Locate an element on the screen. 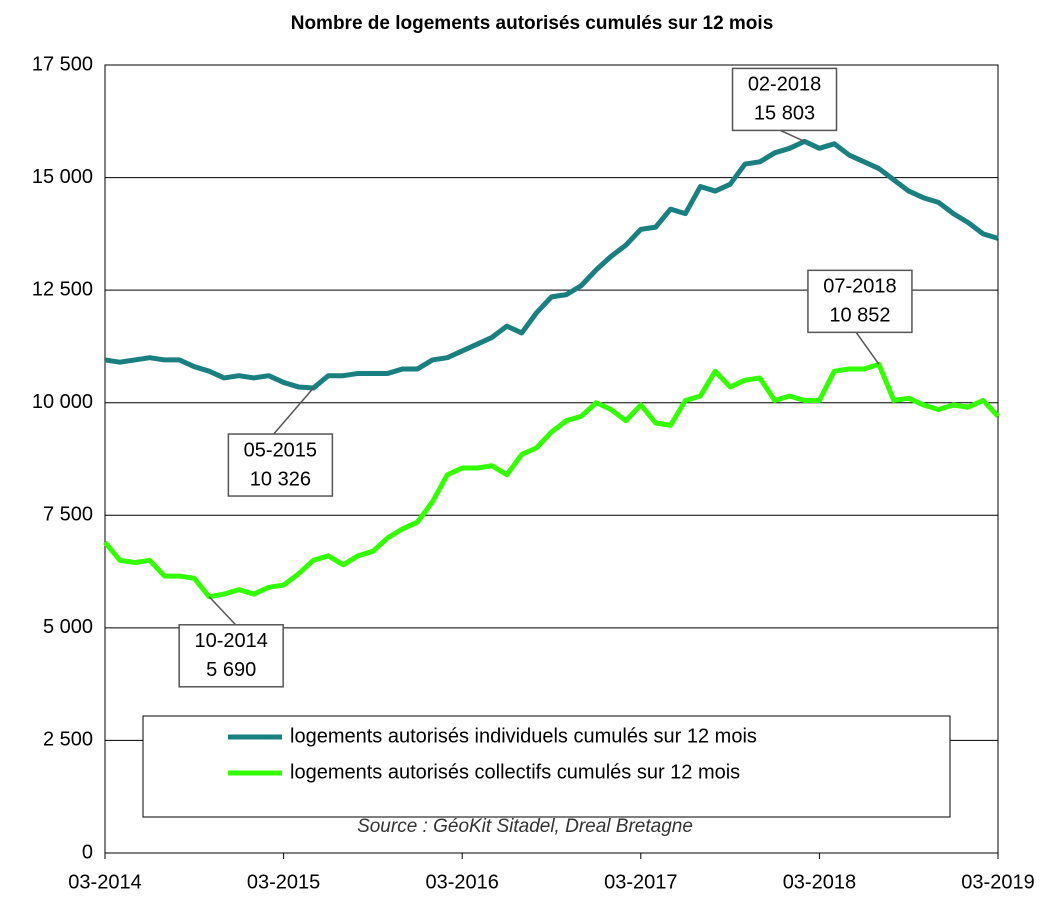  y-tick-label: 12 500 is located at coordinates (62, 289).